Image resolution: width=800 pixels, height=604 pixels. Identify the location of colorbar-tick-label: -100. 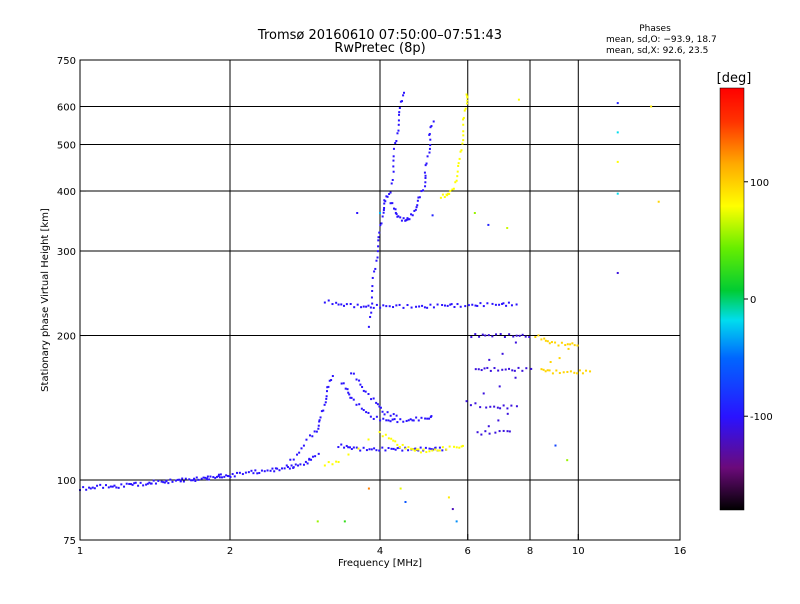
(761, 417).